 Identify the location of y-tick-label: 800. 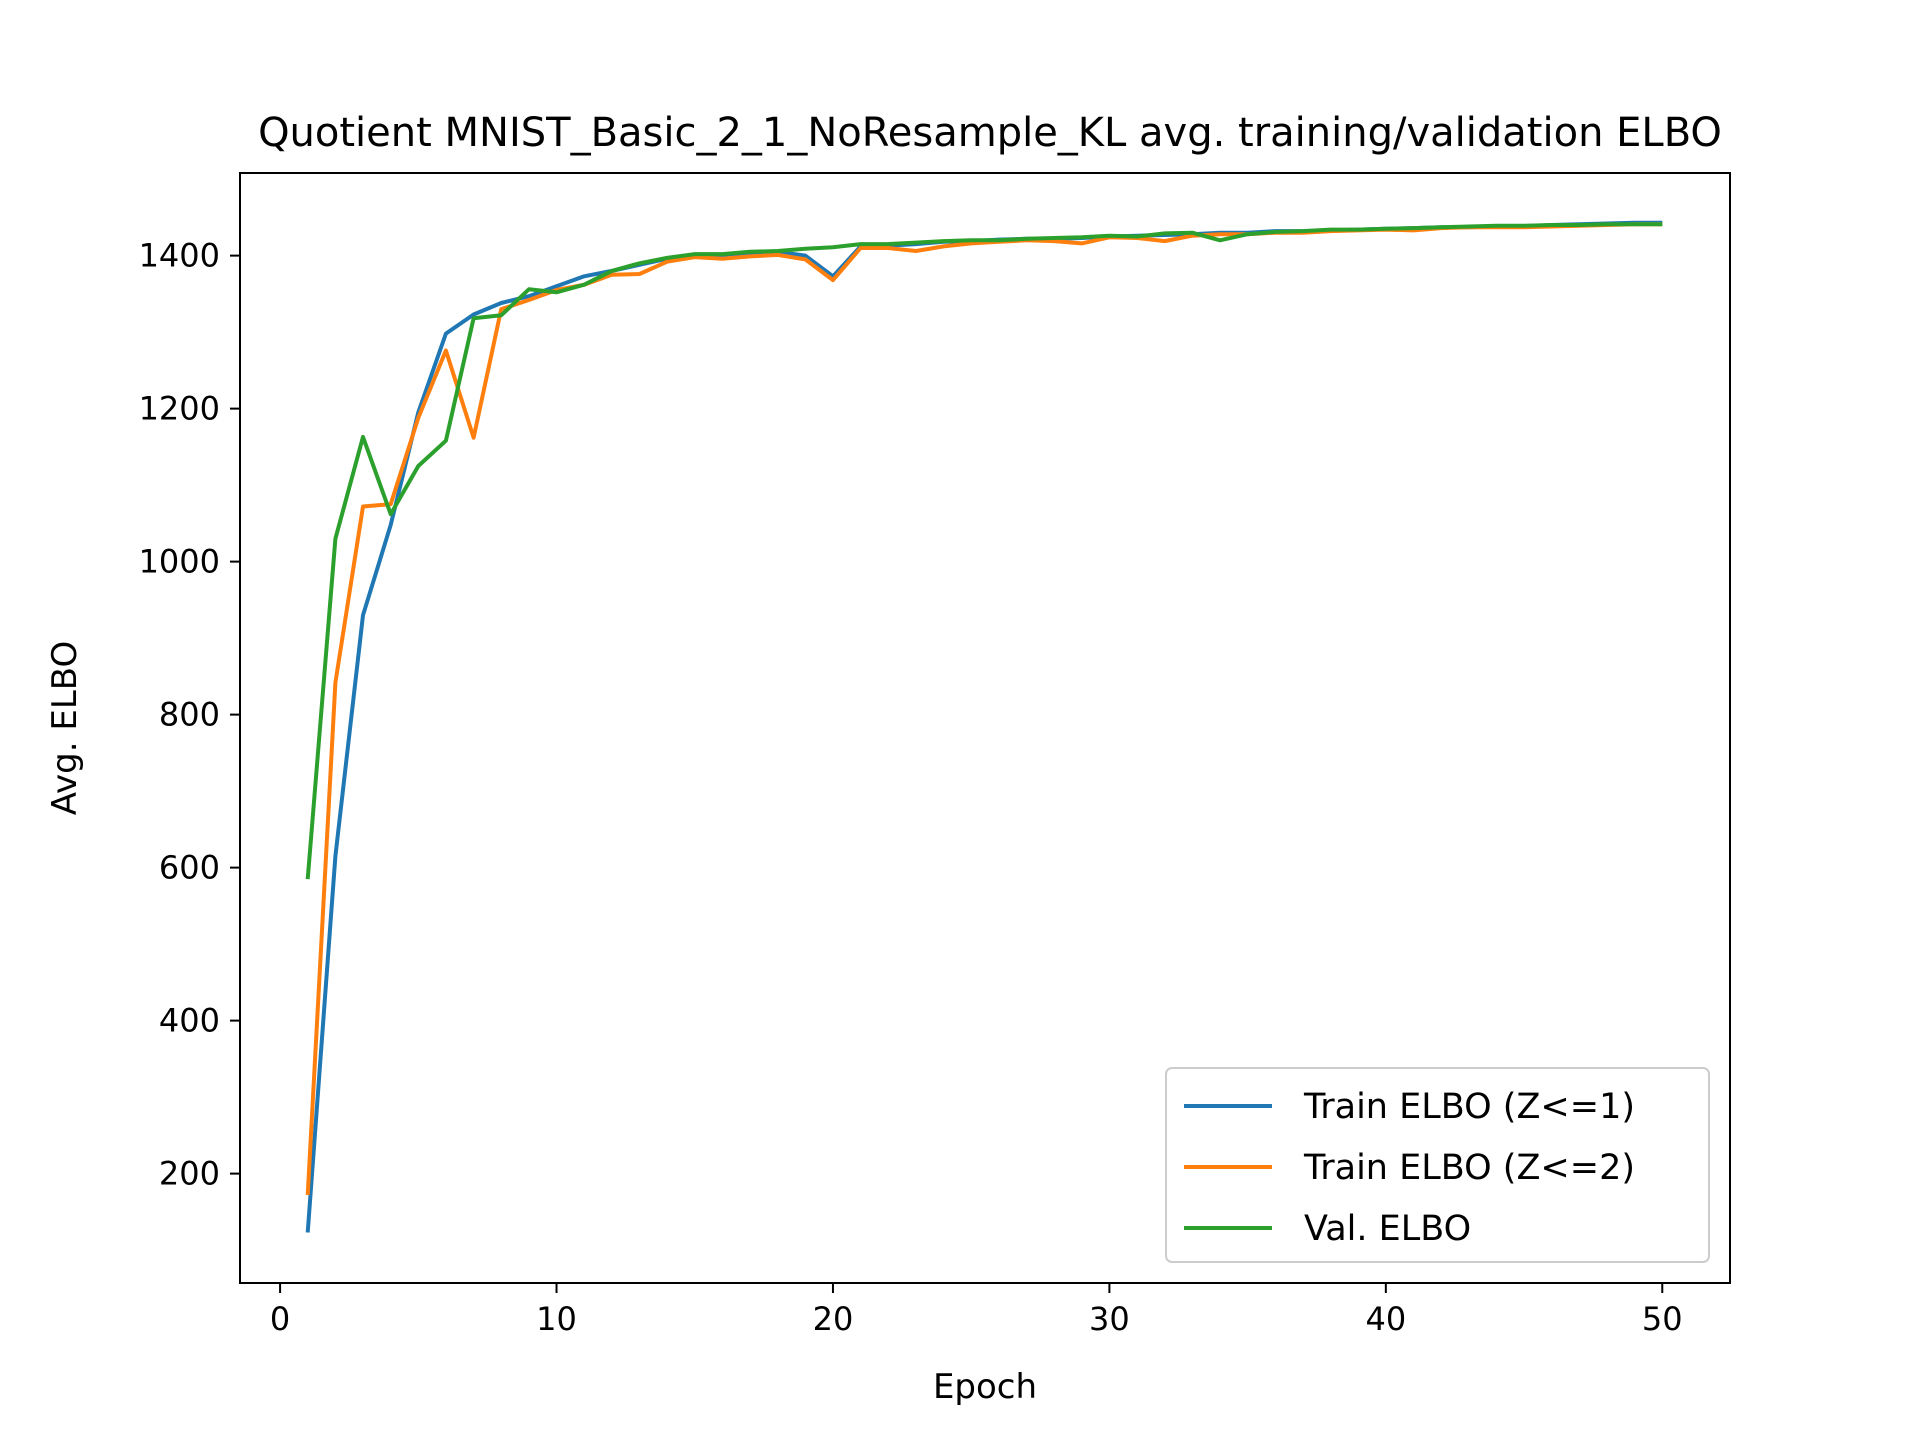
(189, 715).